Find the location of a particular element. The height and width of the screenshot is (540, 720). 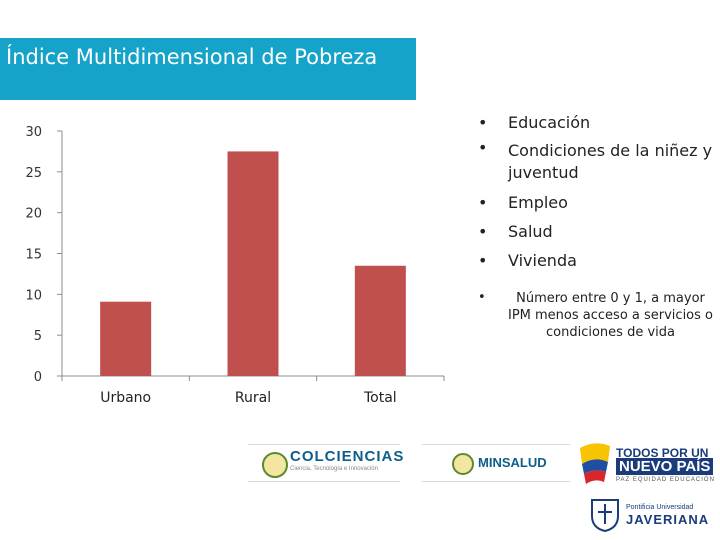

x-tick-label: Total is located at coordinates (380, 398).